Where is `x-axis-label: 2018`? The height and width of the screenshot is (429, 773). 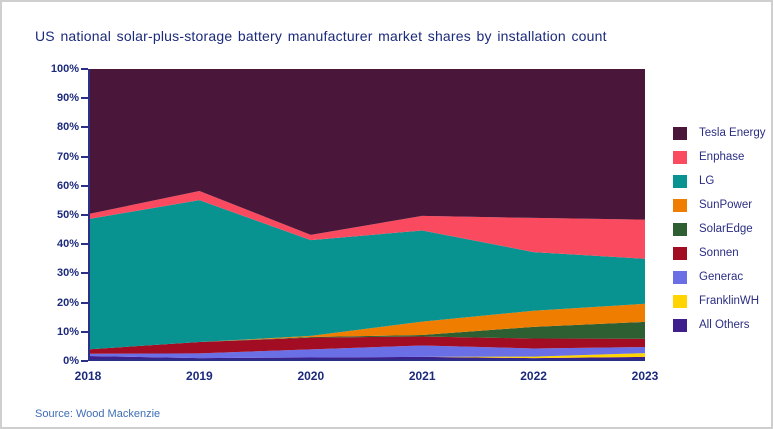
x-axis-label: 2018 is located at coordinates (88, 376).